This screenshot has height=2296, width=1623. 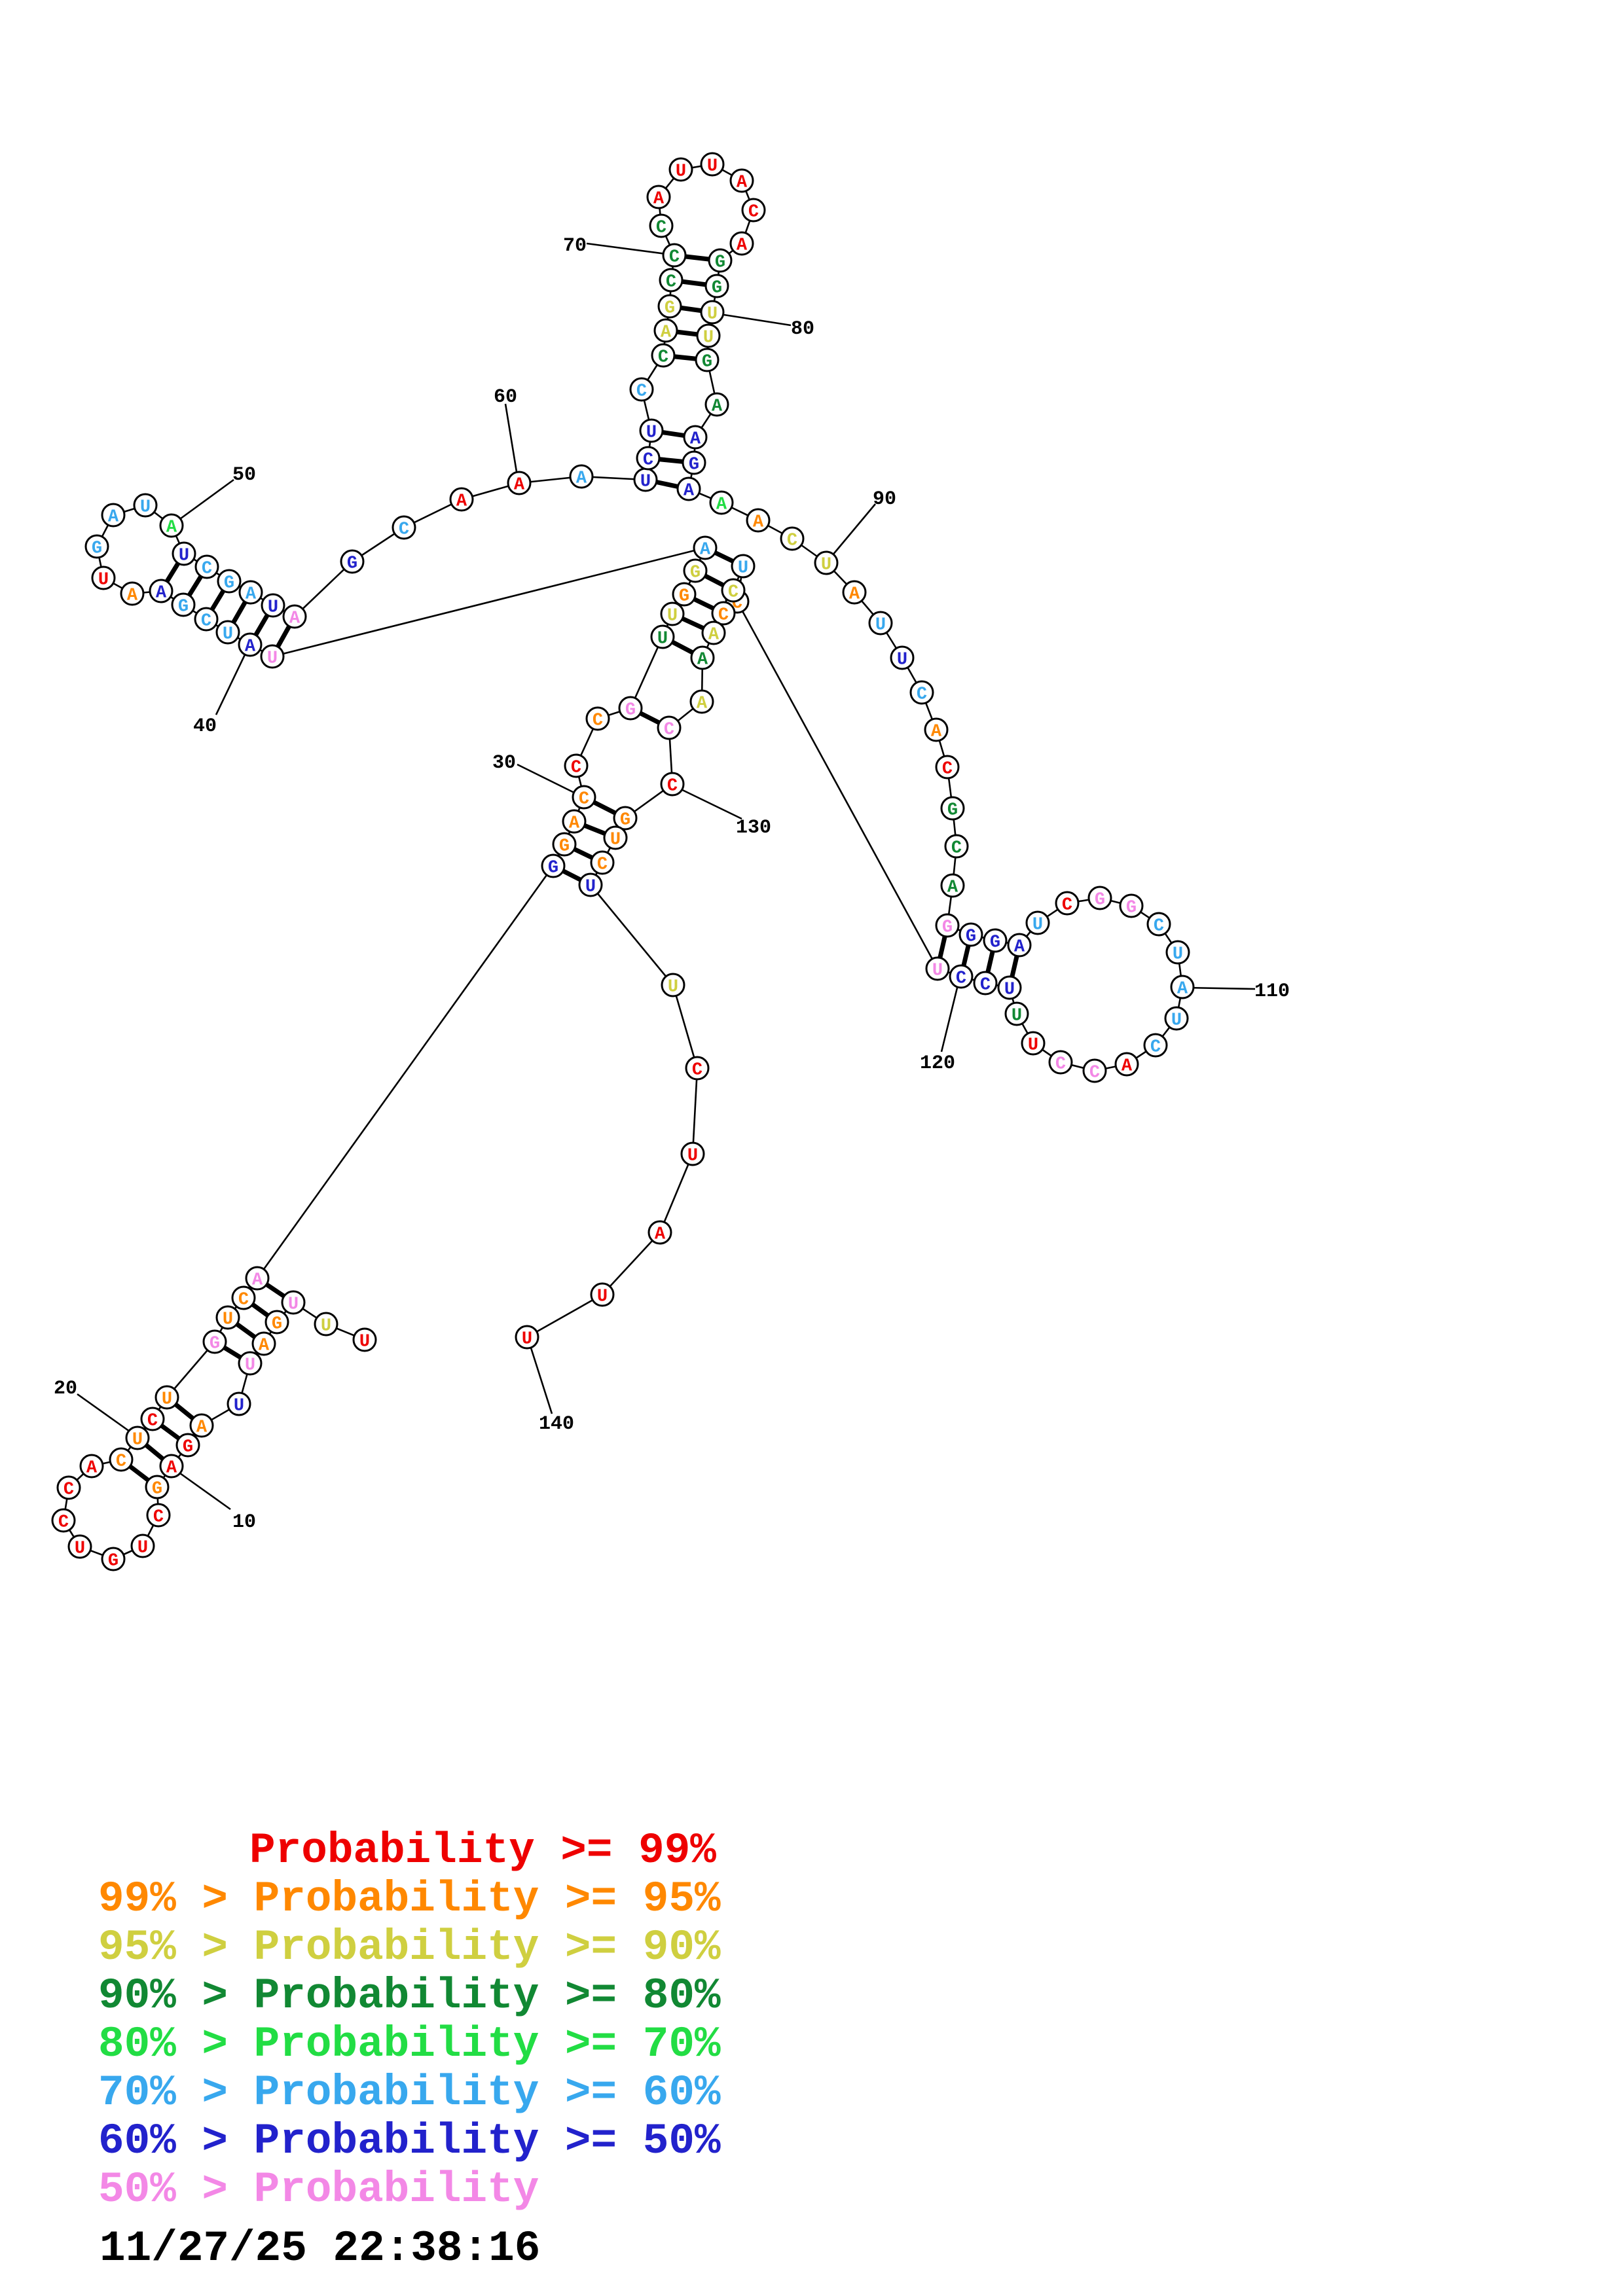 I want to click on position-label: 20, so click(x=65, y=1389).